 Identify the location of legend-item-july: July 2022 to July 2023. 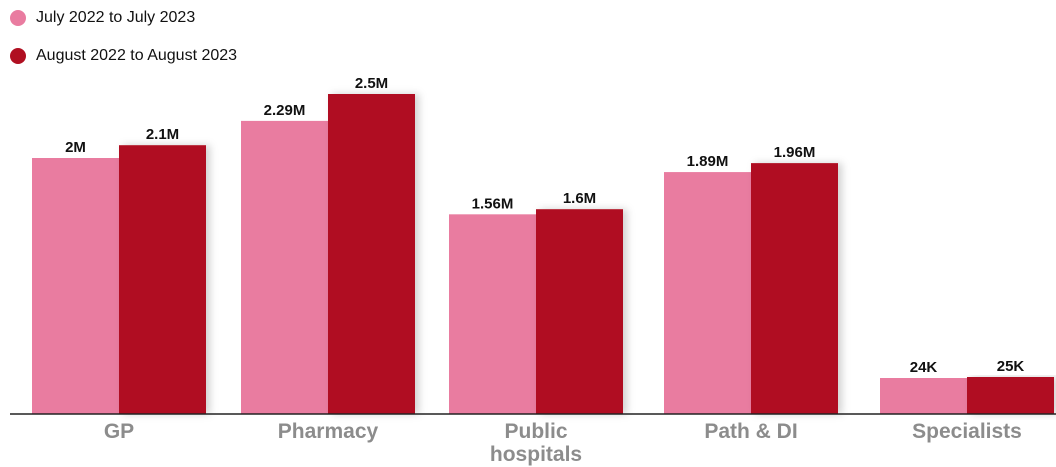
(123, 18).